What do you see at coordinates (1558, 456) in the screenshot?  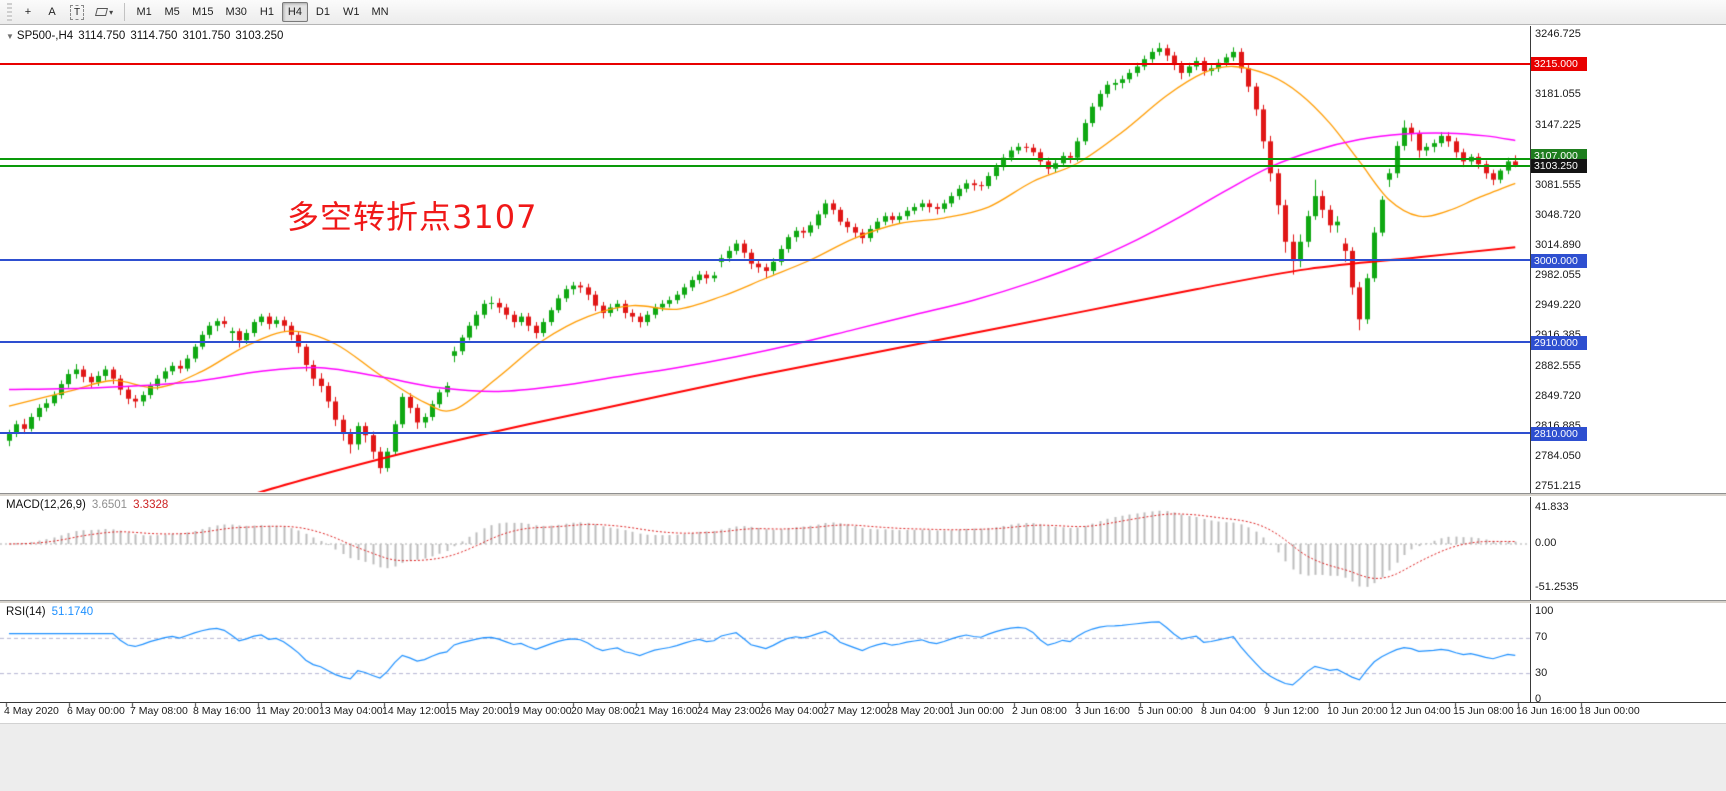 I see `price-axis-label: 2784.050` at bounding box center [1558, 456].